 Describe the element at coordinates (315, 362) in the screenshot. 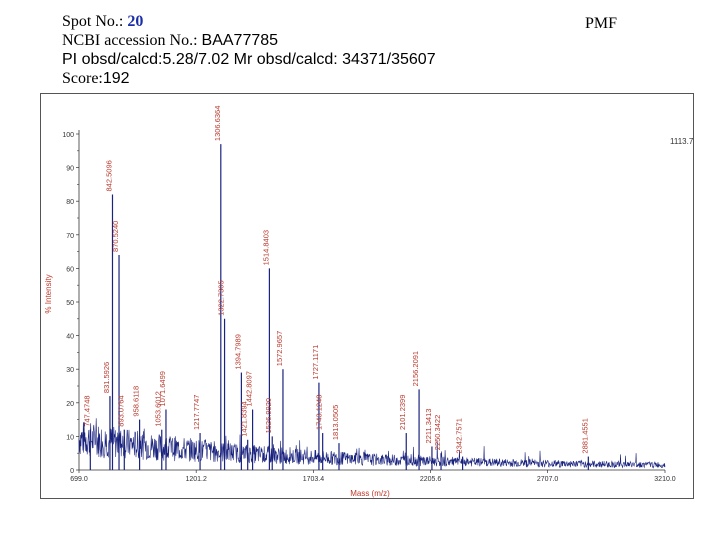

I see `peak-label: 1727.1171` at that location.